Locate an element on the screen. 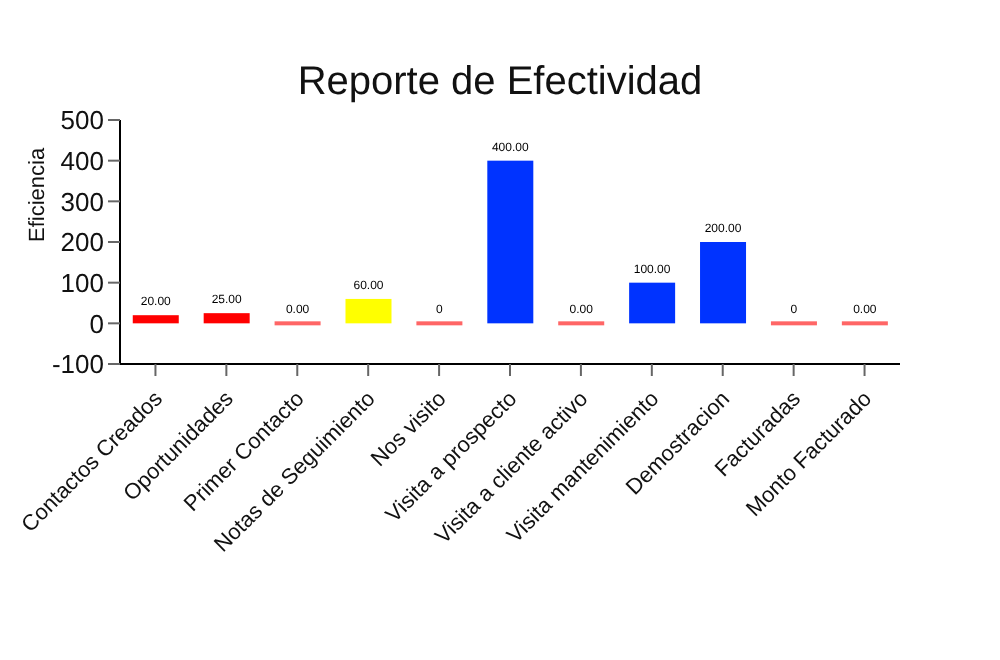 This screenshot has height=660, width=1000. y-tick-label: 400 is located at coordinates (82, 160).